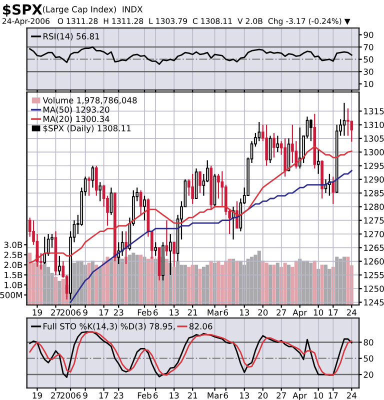 The image size is (384, 400). I want to click on y-tick-label: 70, so click(369, 47).